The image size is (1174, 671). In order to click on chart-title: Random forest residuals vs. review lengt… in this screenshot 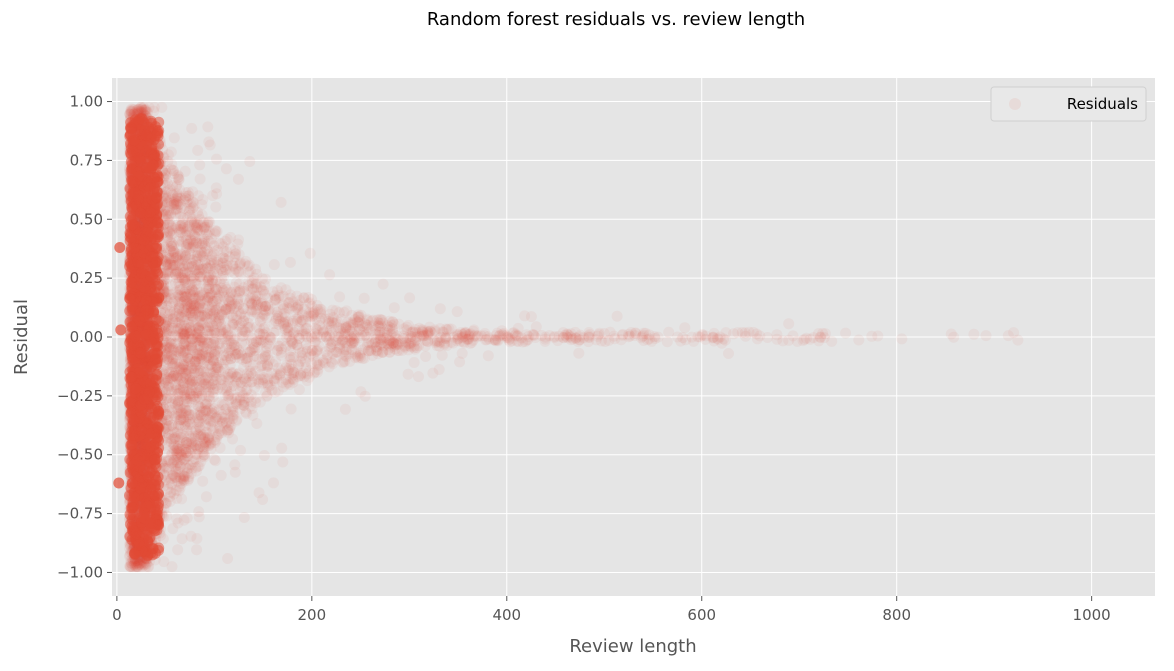, I will do `click(616, 19)`.